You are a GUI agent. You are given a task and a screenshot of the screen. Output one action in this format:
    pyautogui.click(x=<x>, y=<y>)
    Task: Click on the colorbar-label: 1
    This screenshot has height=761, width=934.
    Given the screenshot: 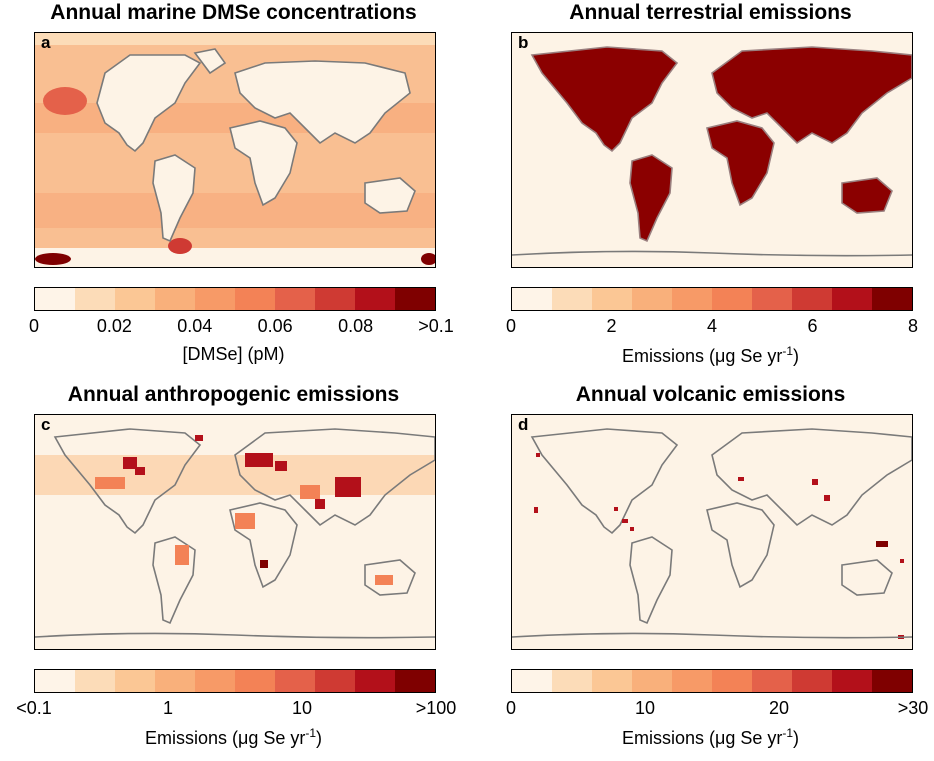 What is the action you would take?
    pyautogui.click(x=167, y=708)
    